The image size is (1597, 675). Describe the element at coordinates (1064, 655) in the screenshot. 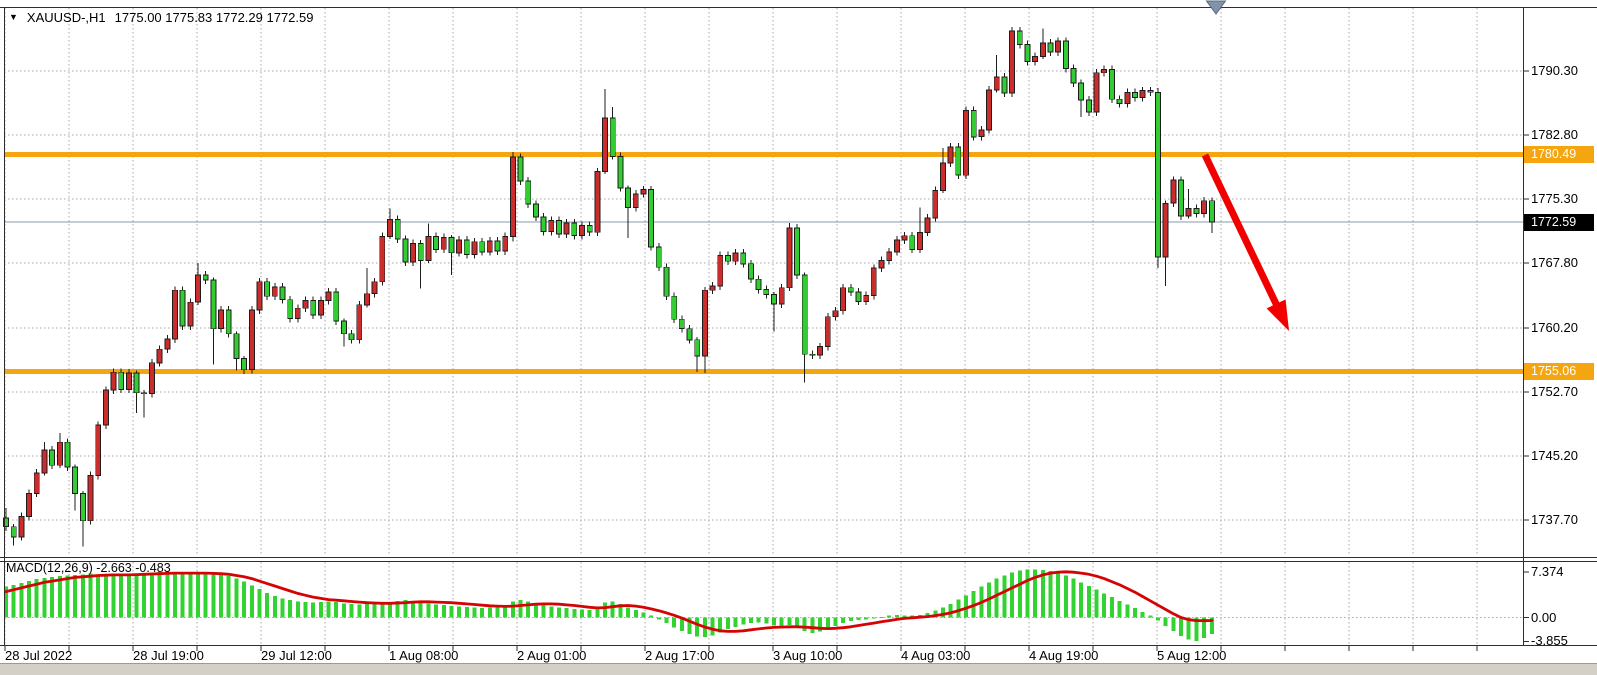

I see `time-axis-label: 4 Aug 19:00` at that location.